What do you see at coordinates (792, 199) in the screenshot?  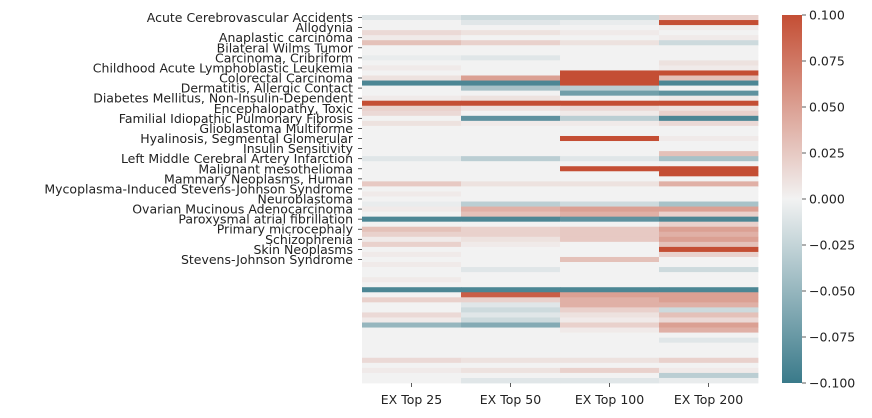 I see `colorbar-gradient` at bounding box center [792, 199].